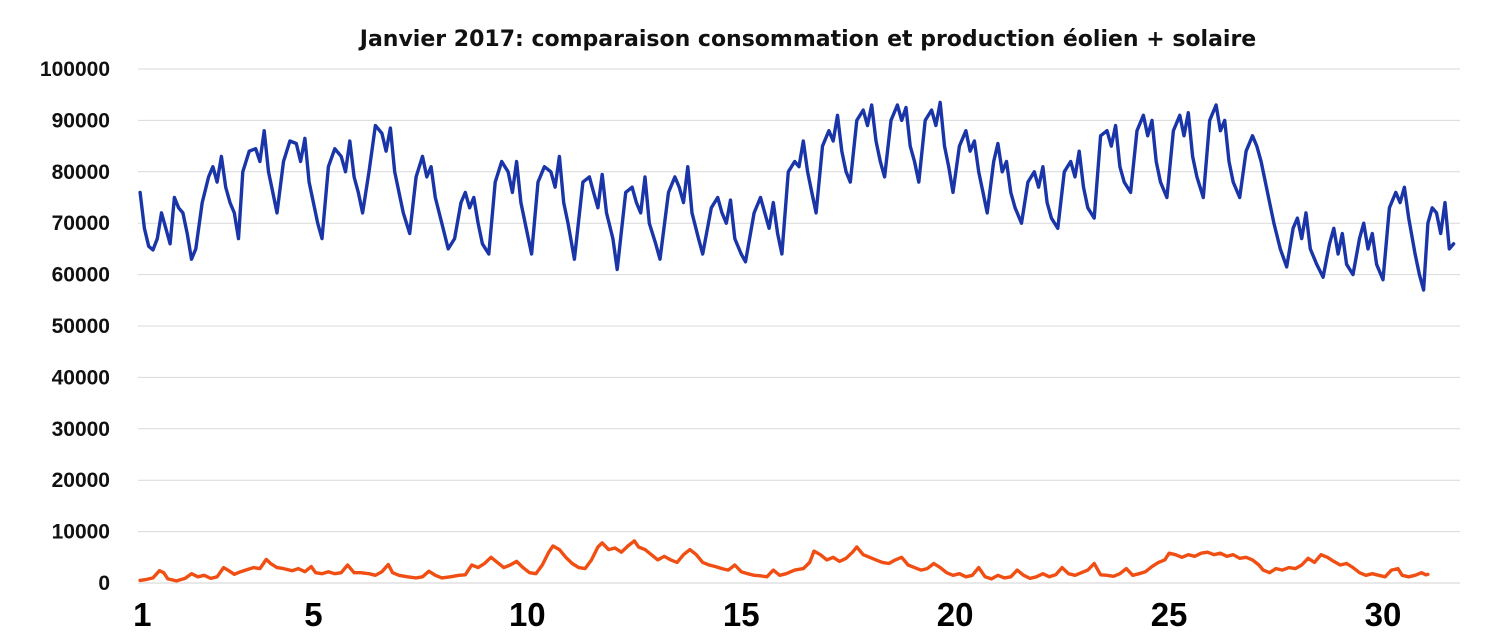 The width and height of the screenshot is (1489, 635). I want to click on x-tick-label: 15, so click(741, 614).